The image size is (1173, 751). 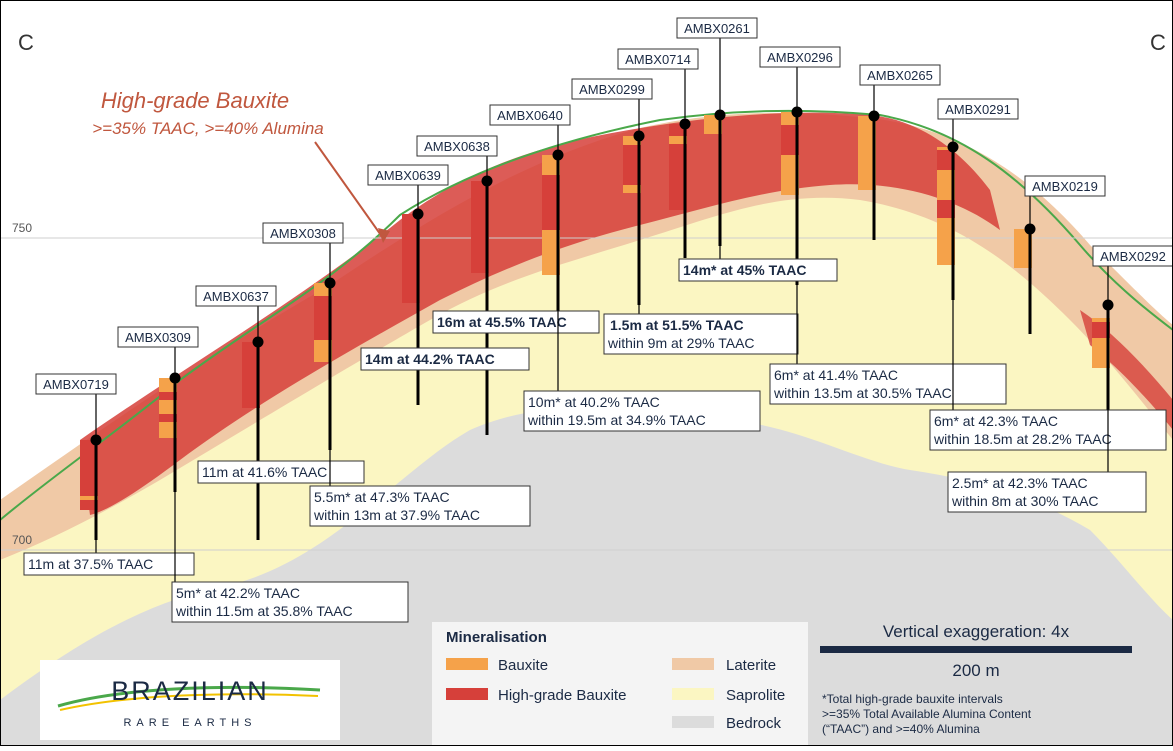 I want to click on intercept-i0638: 16m at 45.5% TAAC, so click(x=516, y=303).